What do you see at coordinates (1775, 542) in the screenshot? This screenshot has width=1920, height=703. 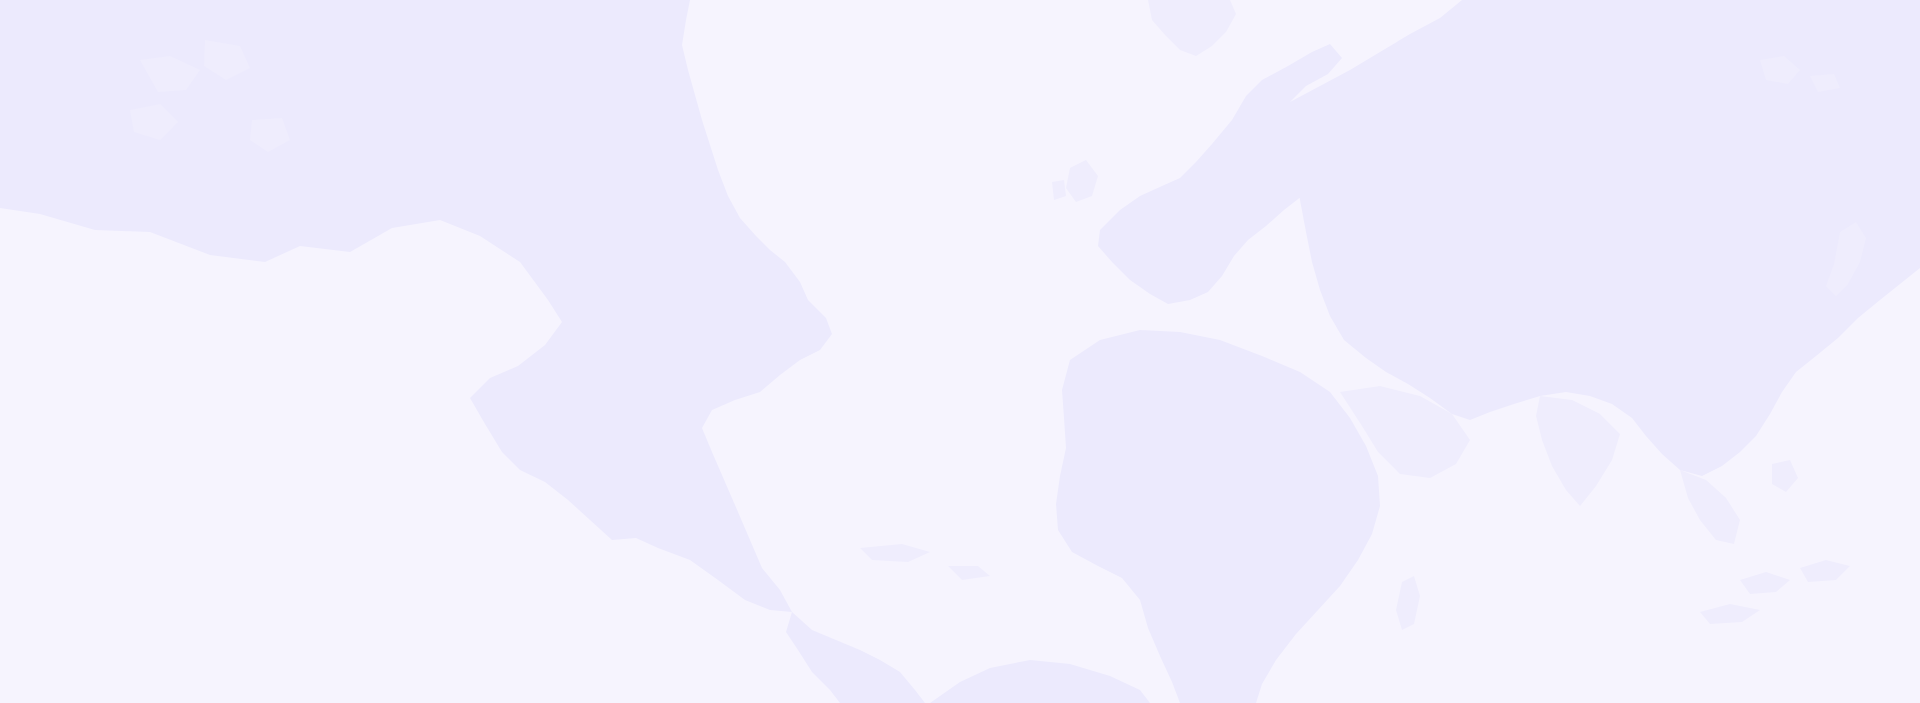 I see `indonesia-islands` at bounding box center [1775, 542].